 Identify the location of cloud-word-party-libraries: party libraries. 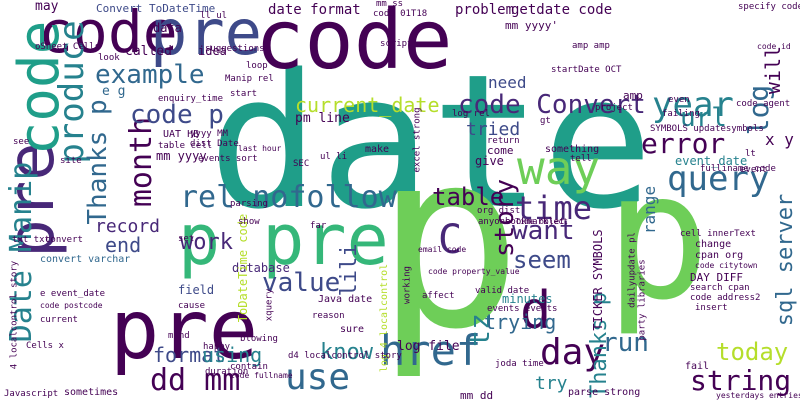
(642, 300).